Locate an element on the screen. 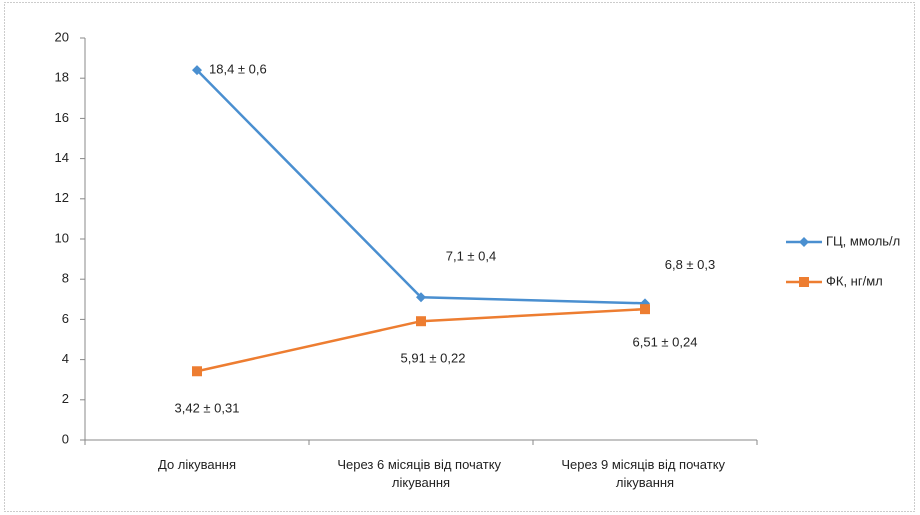 The width and height of the screenshot is (920, 515). legend-label: ФК, нг/мл is located at coordinates (854, 280).